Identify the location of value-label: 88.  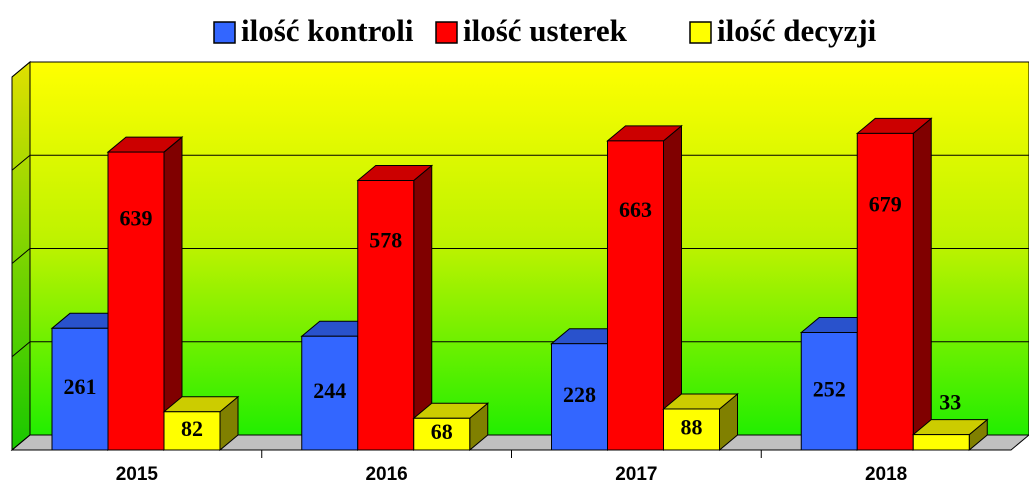
(692, 427).